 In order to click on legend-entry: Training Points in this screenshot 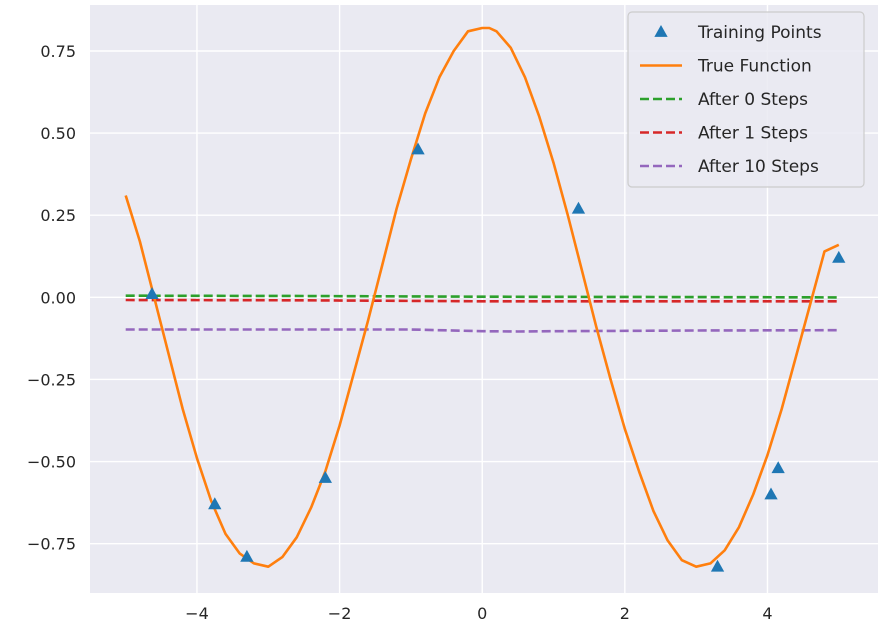, I will do `click(738, 33)`.